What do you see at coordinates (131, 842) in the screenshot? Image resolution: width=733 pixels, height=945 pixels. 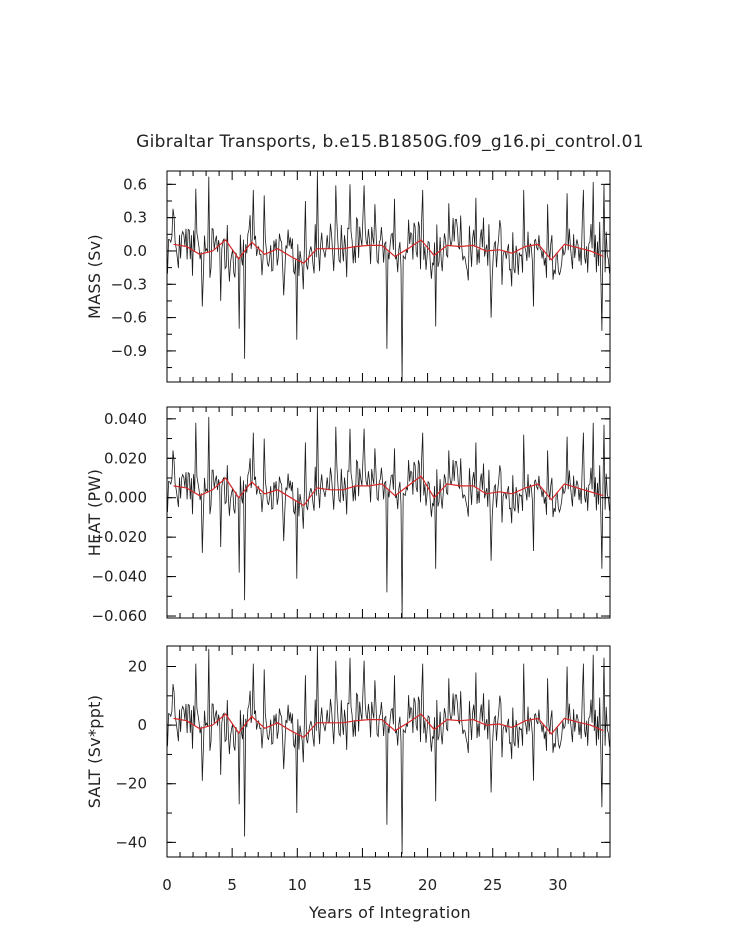 I see `y-tick-label: −40` at bounding box center [131, 842].